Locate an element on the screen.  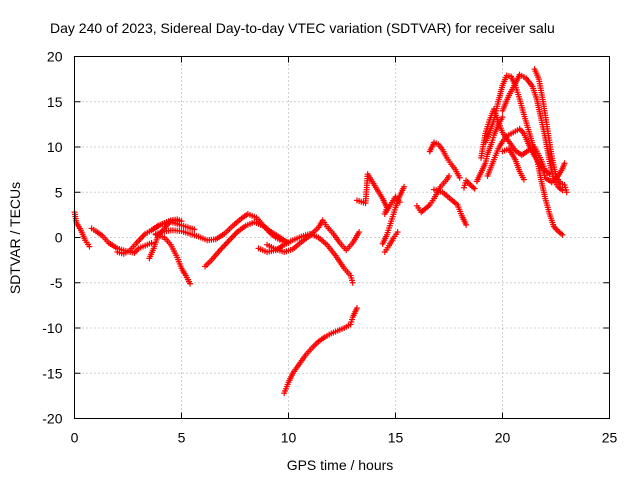
y-tick-label: 20 is located at coordinates (55, 57).